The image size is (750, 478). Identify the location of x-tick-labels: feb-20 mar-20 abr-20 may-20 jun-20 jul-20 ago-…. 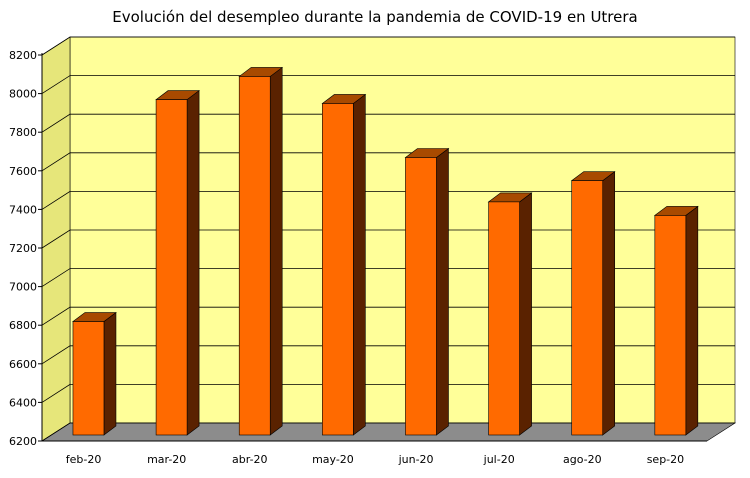
(375, 459).